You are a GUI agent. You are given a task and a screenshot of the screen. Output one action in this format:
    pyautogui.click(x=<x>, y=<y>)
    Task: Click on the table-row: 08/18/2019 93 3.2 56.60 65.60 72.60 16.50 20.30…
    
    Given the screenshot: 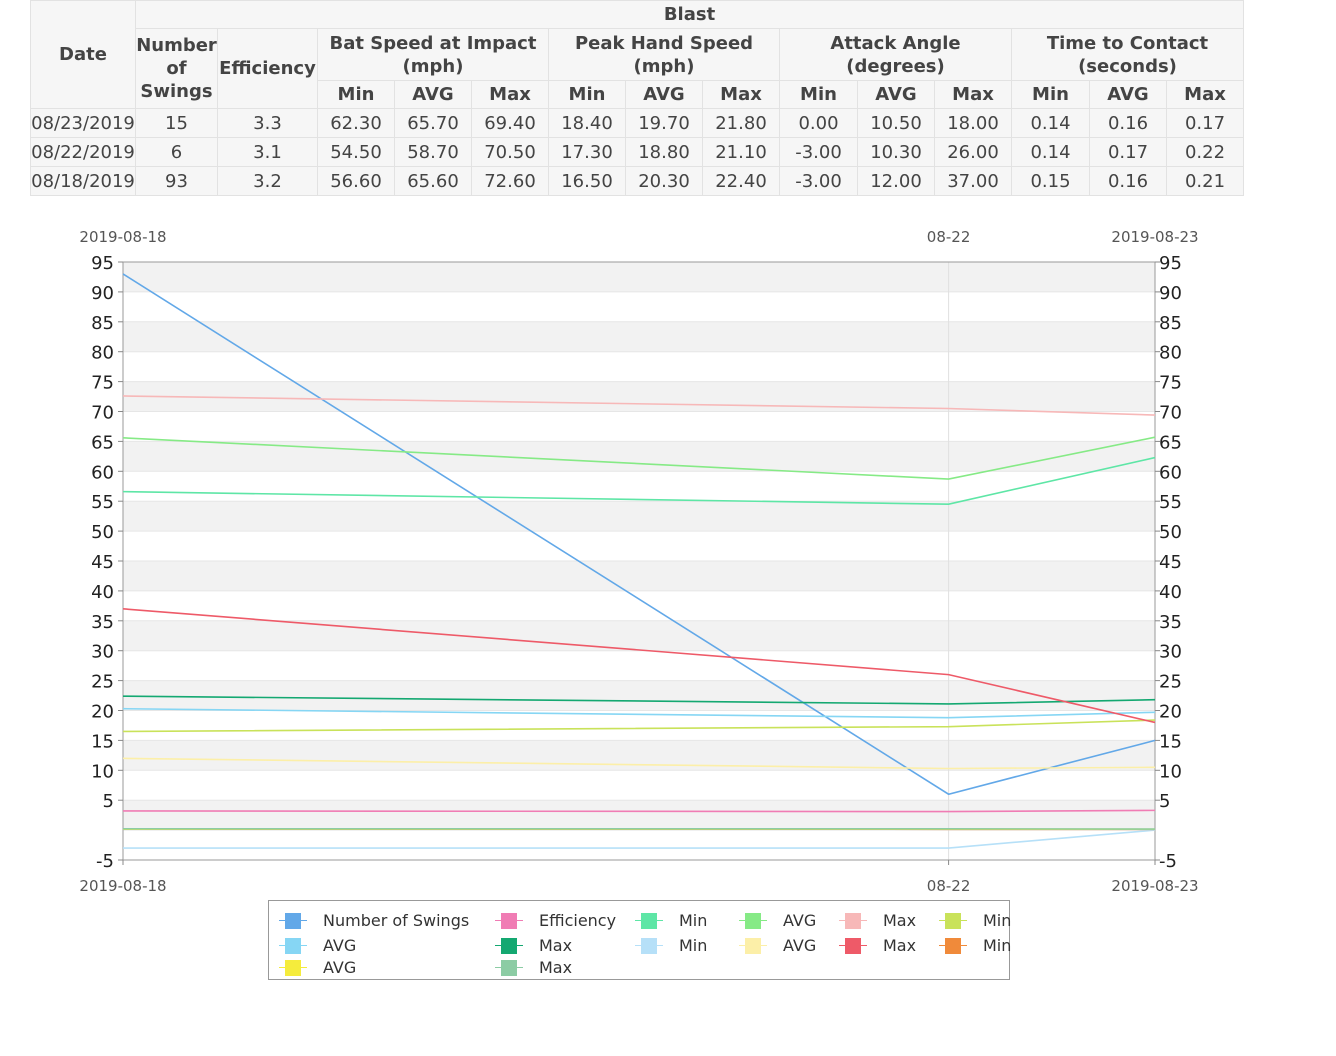 What is the action you would take?
    pyautogui.click(x=637, y=181)
    